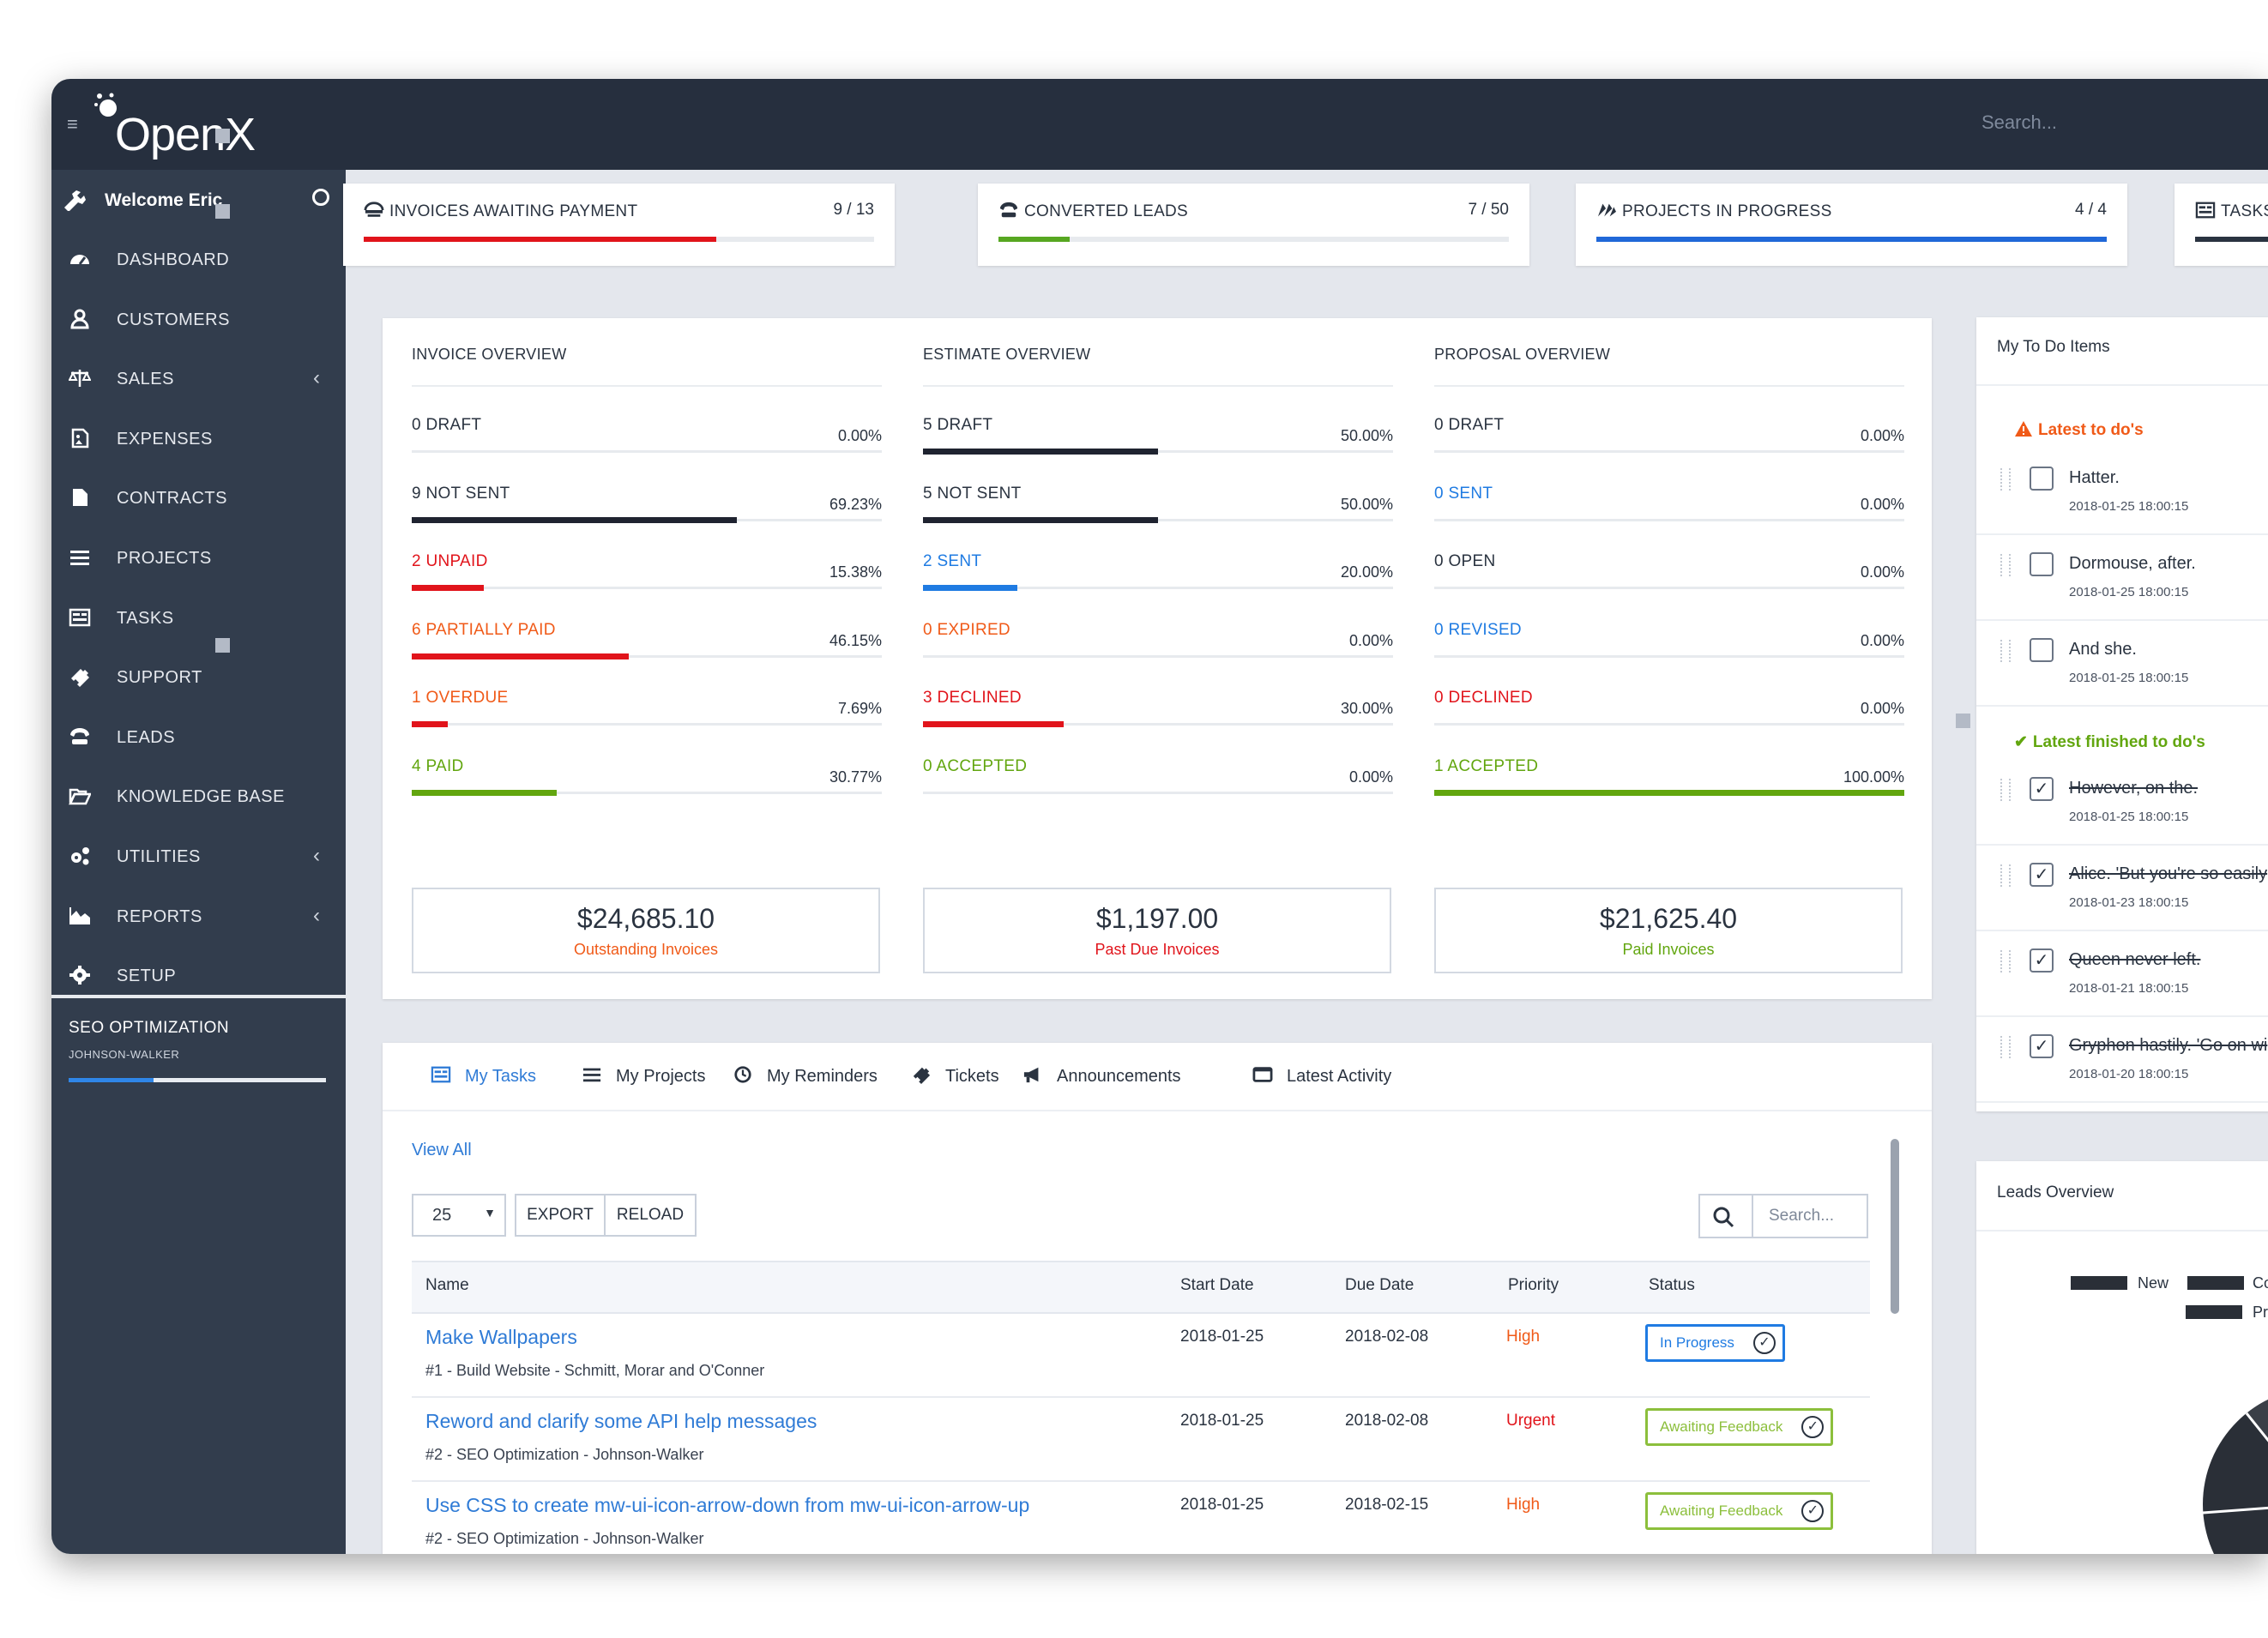 The width and height of the screenshot is (2268, 1638). I want to click on sidebar-item-sales: SALES ‹, so click(199, 379).